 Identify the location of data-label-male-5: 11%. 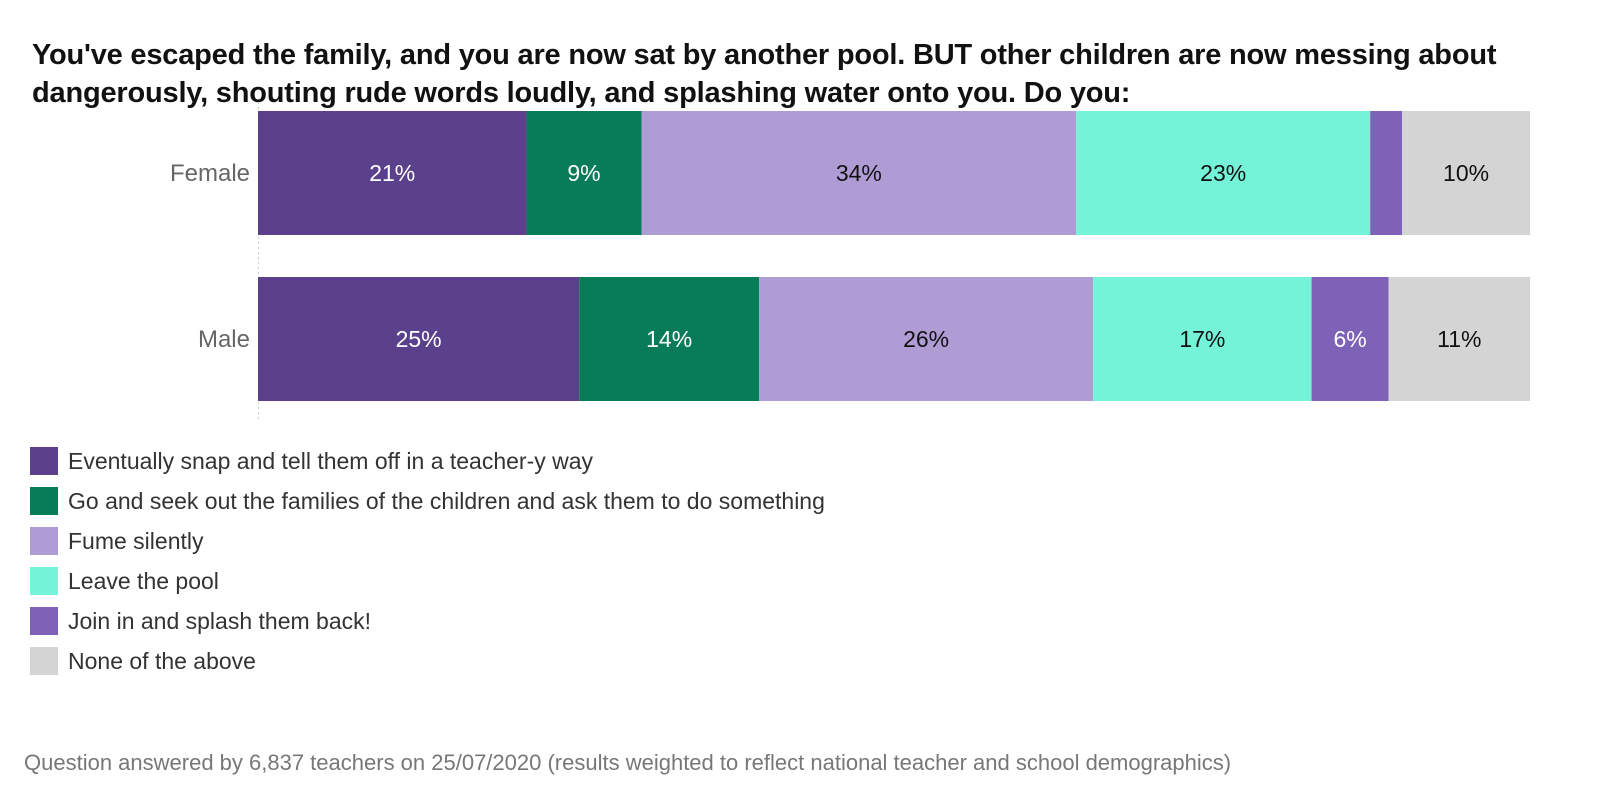
(1459, 339).